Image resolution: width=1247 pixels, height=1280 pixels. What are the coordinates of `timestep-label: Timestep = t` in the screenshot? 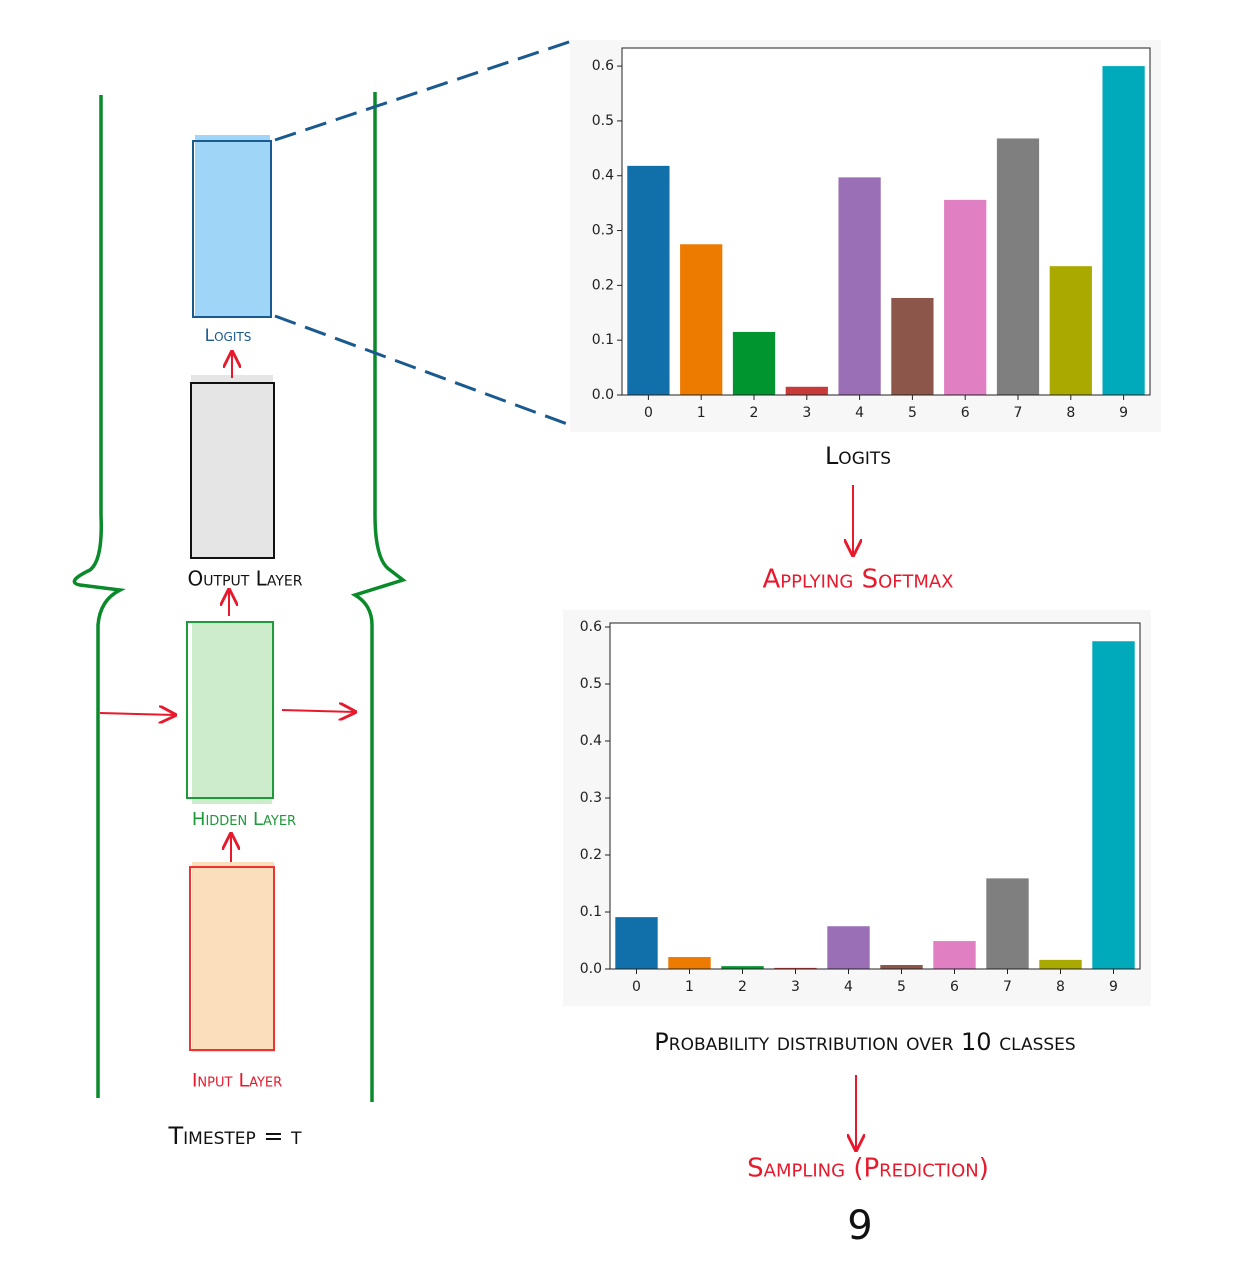 It's located at (234, 1136).